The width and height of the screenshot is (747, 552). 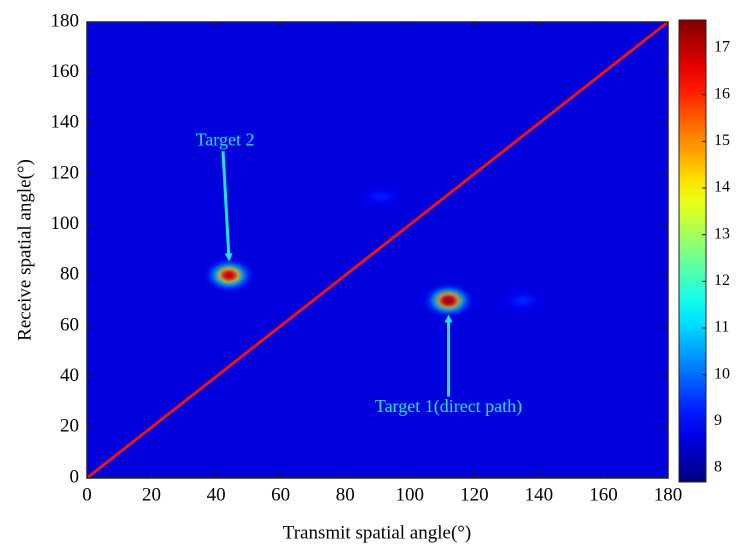 What do you see at coordinates (474, 494) in the screenshot?
I see `x-tick-label: 120` at bounding box center [474, 494].